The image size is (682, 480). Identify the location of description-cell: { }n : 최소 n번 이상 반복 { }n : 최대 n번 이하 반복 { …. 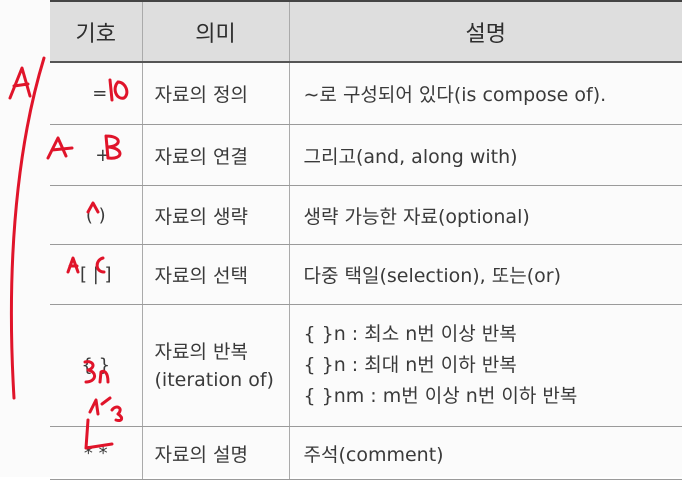
(485, 366).